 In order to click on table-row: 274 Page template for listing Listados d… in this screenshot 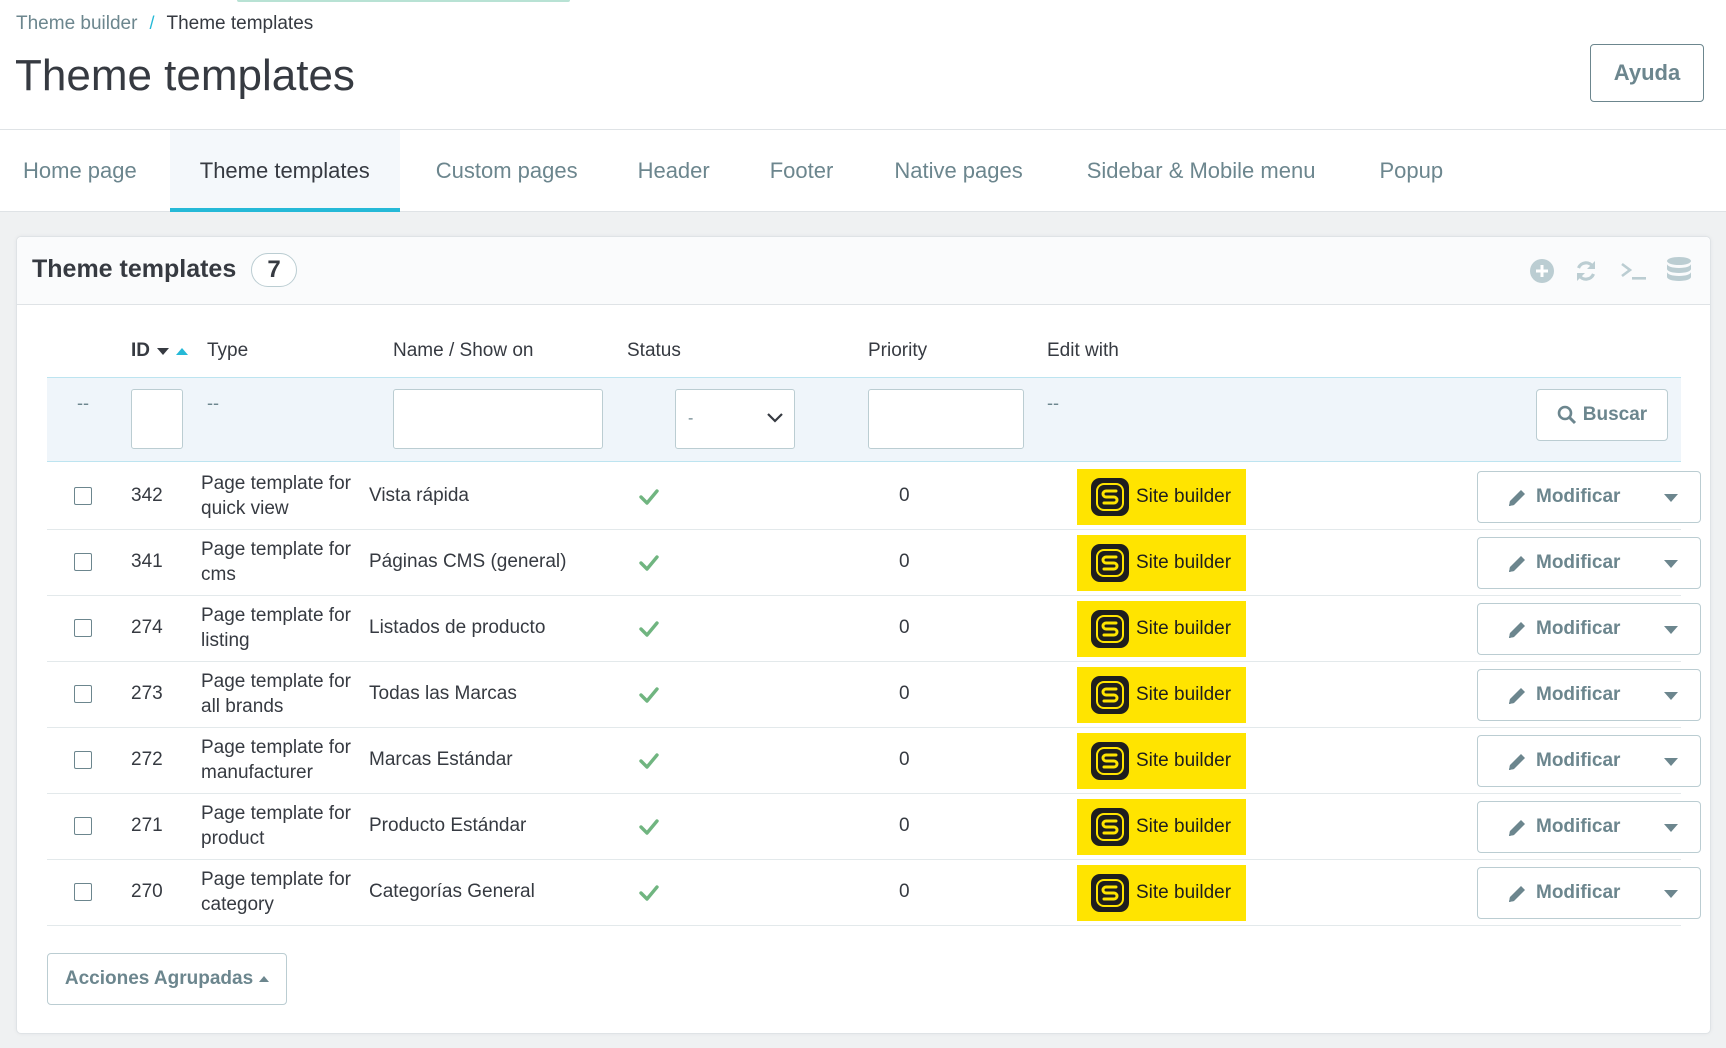, I will do `click(874, 629)`.